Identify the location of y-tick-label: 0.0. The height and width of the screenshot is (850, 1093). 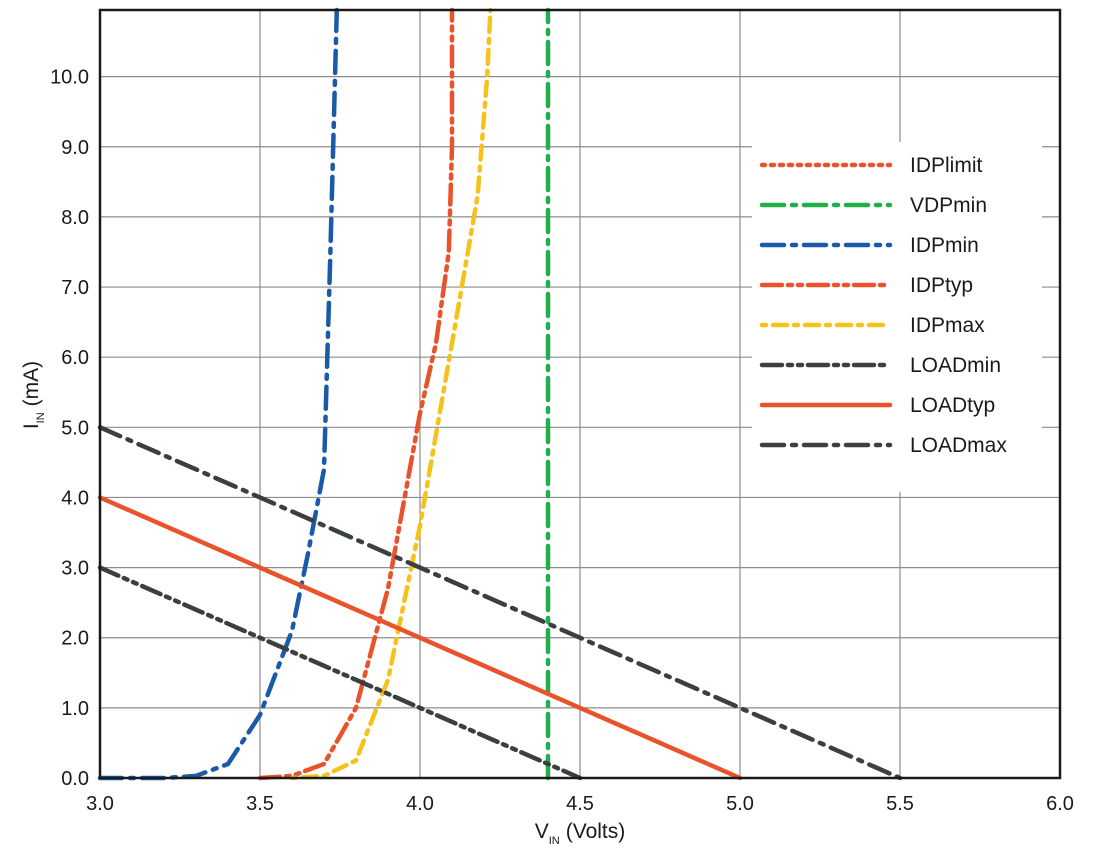
(75, 779).